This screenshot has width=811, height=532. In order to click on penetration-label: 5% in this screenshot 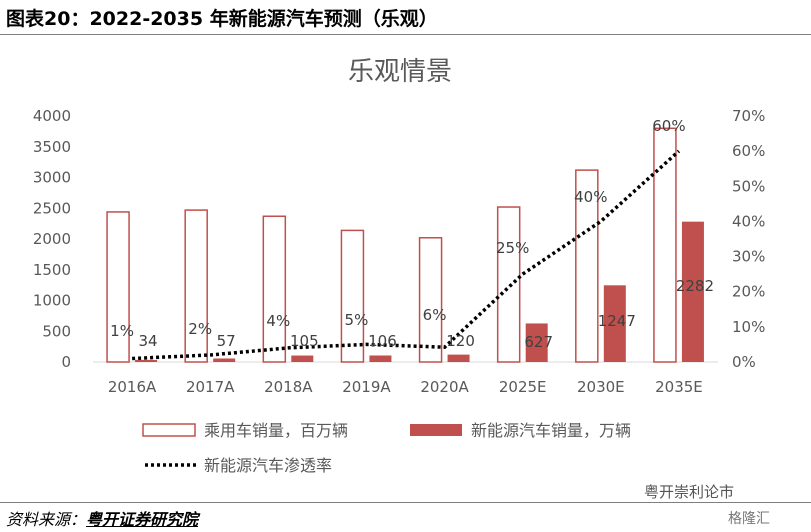, I will do `click(357, 320)`.